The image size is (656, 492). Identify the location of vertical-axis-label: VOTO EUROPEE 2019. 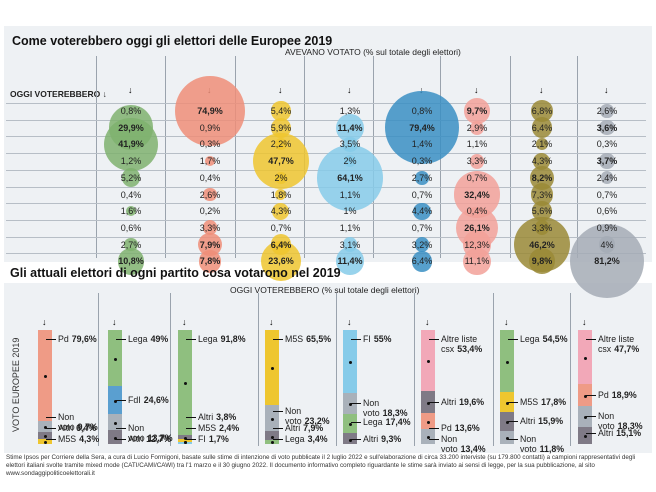
(16, 384).